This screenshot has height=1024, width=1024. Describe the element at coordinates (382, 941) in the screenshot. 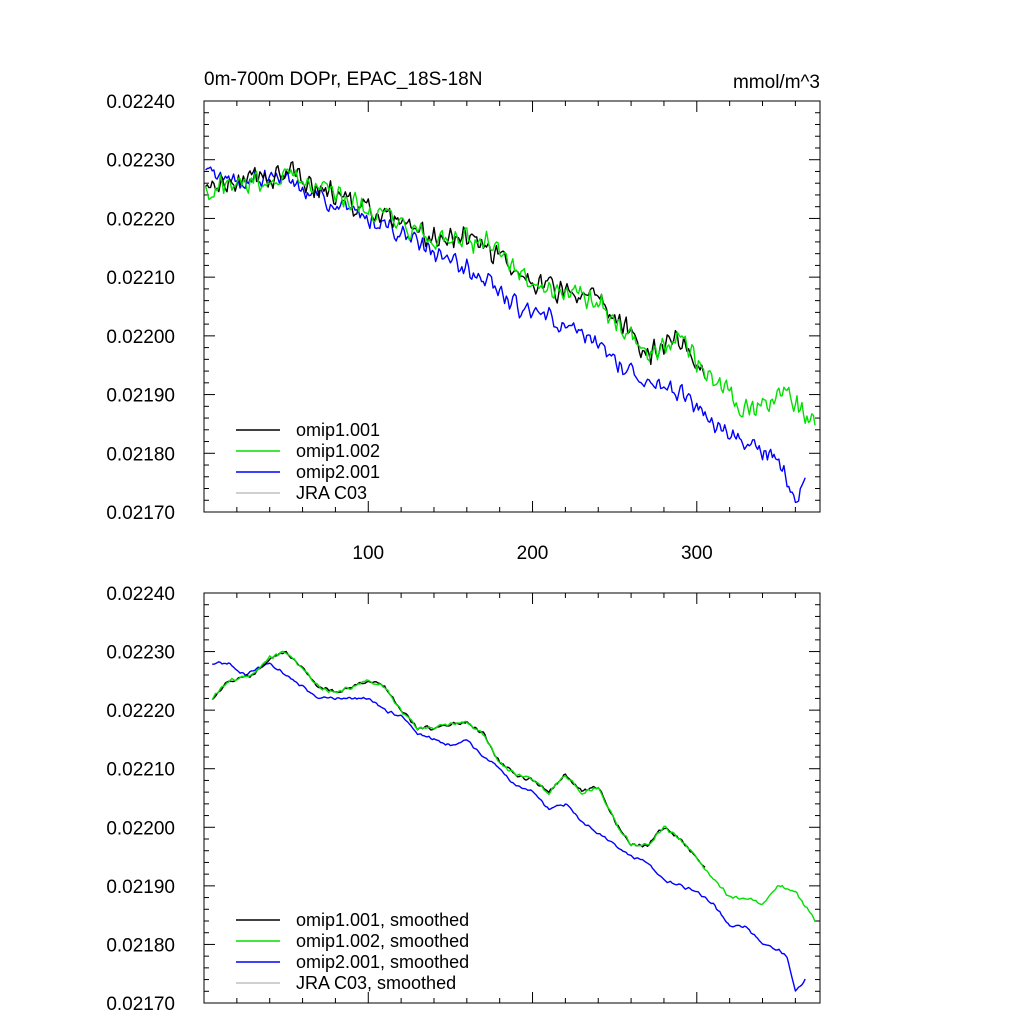

I see `legend-label: omip1.002, smoothed` at that location.